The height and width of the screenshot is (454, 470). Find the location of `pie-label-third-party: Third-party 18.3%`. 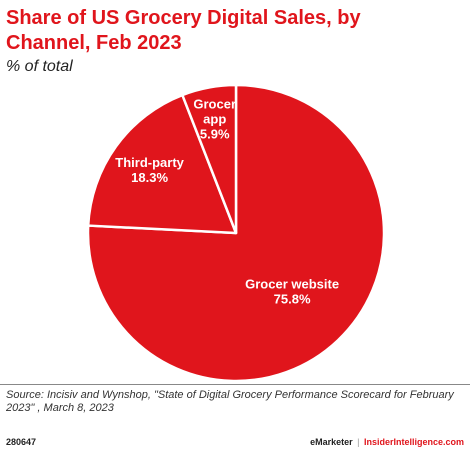

pie-label-third-party: Third-party 18.3% is located at coordinates (149, 170).